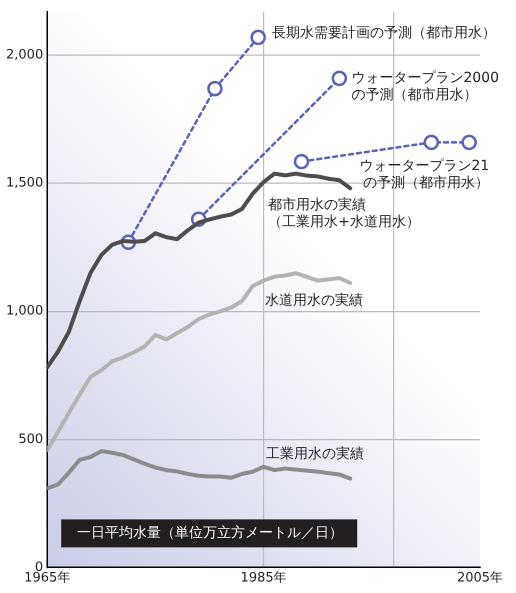  I want to click on y-tick-label: 1,500, so click(25, 183).